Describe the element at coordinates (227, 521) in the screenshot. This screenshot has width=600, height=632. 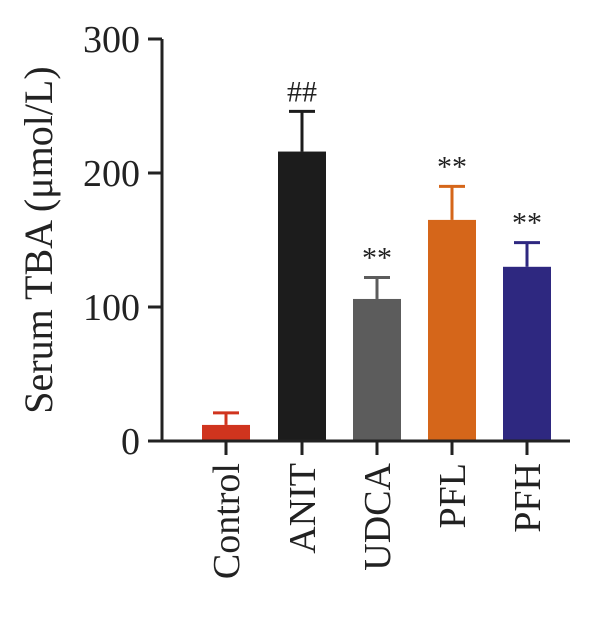
I see `x-tick-label: Control` at that location.